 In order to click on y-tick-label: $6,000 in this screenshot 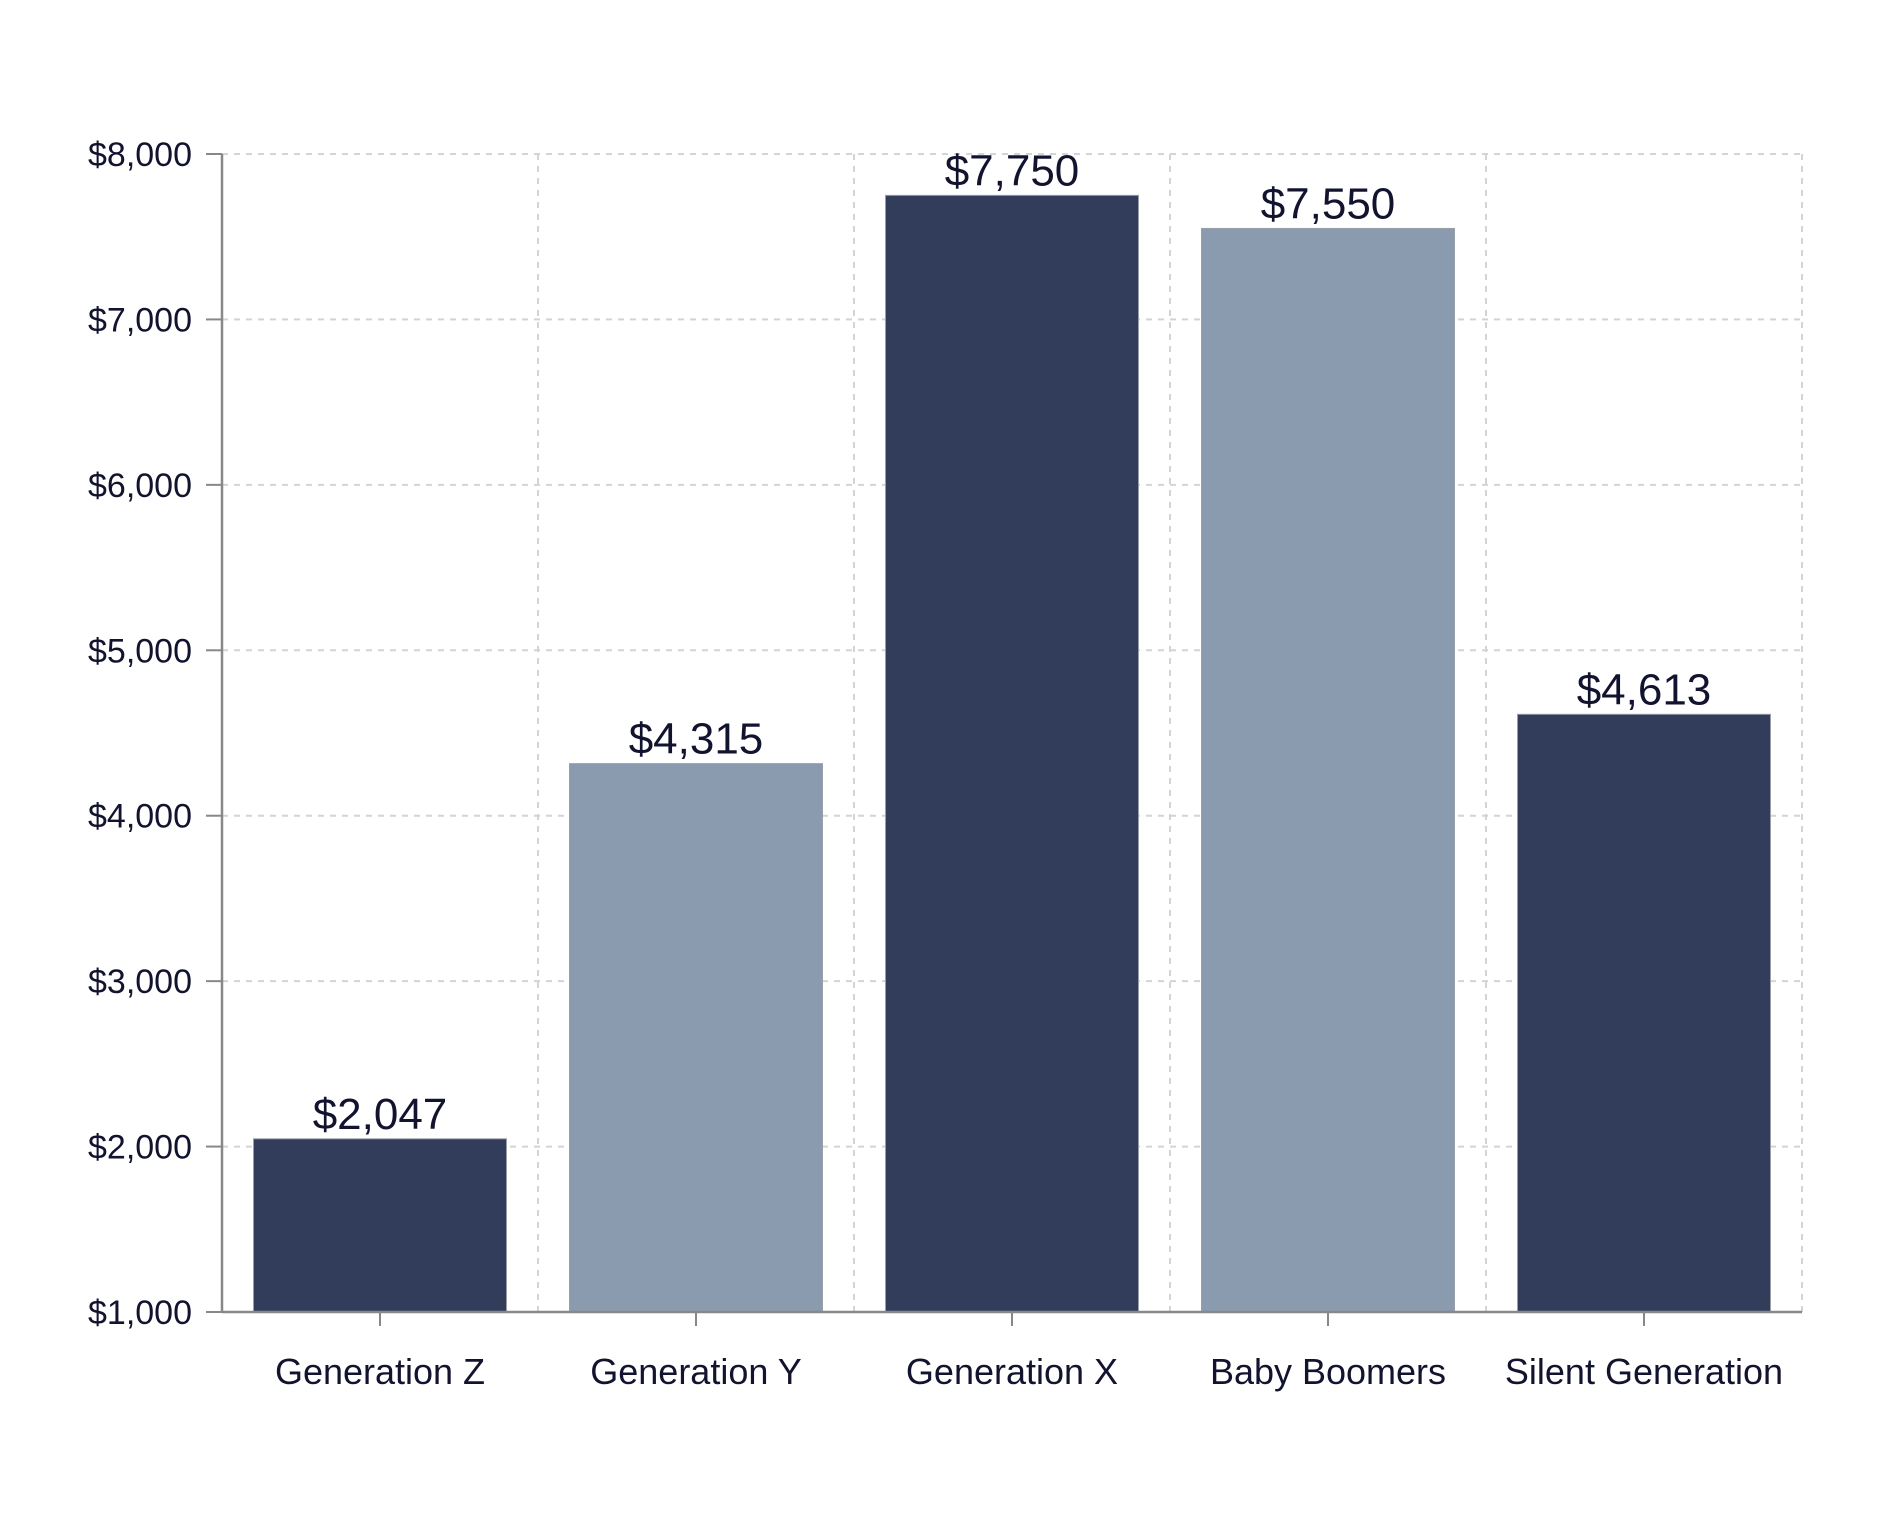, I will do `click(140, 486)`.